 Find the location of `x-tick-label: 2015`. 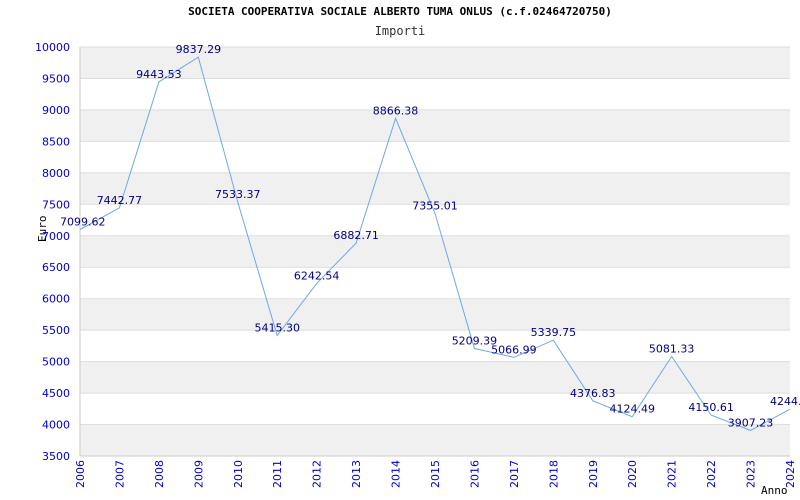

x-tick-label: 2015 is located at coordinates (435, 474).